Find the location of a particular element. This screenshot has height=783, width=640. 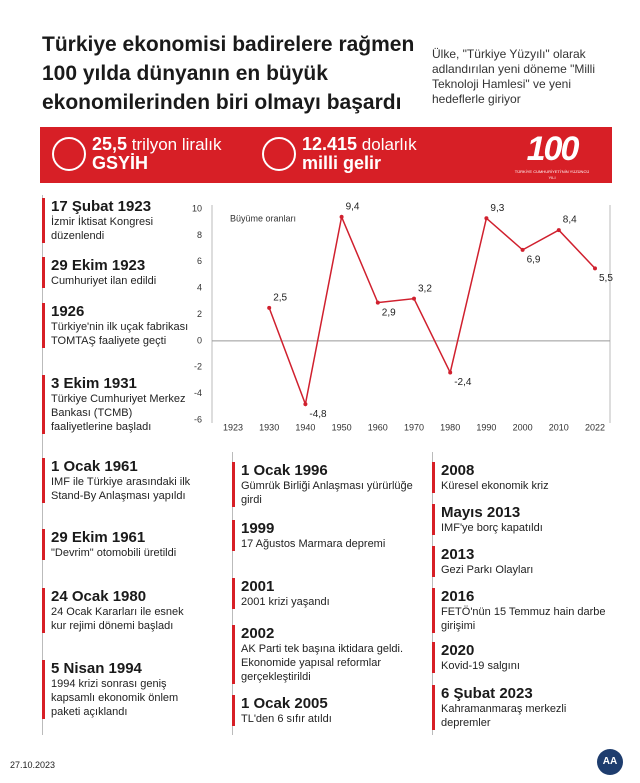

event-text: TL'den 6 sıfır atıldı is located at coordinates (286, 719).